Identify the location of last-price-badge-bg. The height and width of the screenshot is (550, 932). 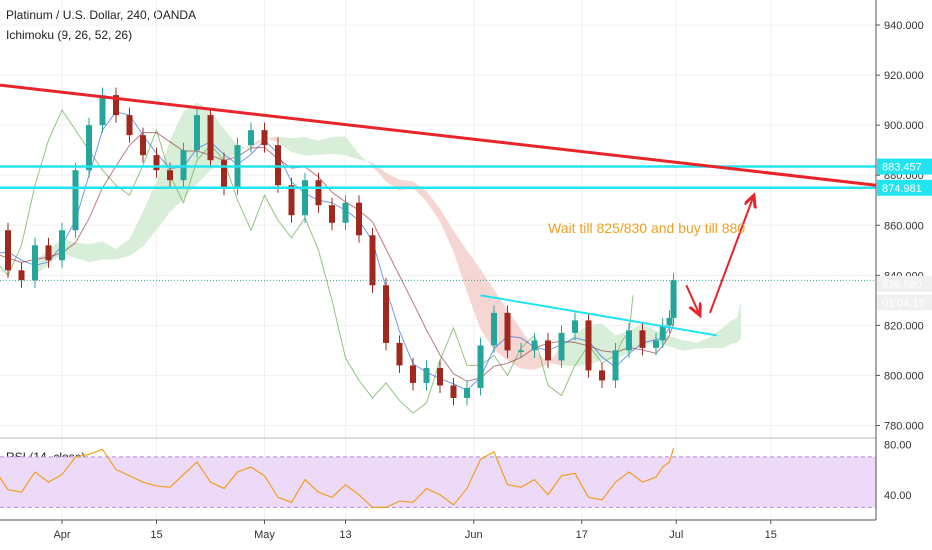
(904, 283).